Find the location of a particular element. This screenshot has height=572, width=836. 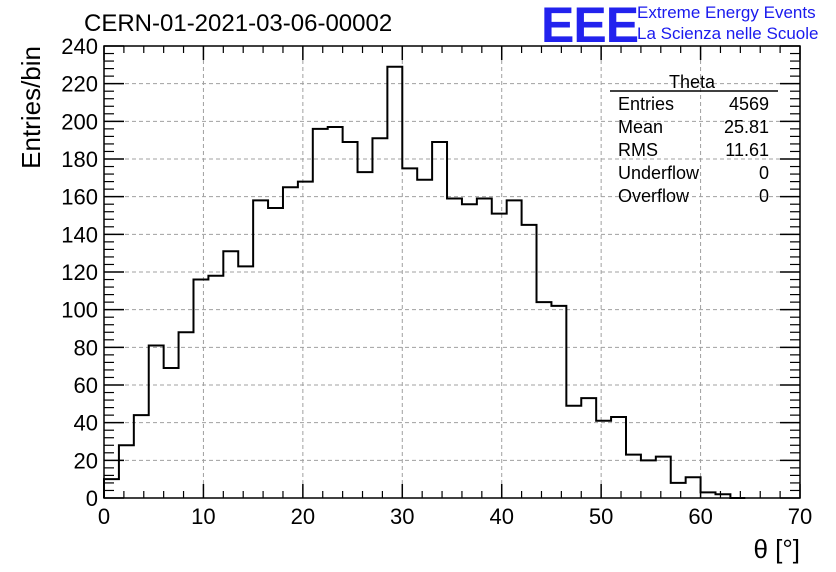

y-tick-label: 80 is located at coordinates (86, 347).